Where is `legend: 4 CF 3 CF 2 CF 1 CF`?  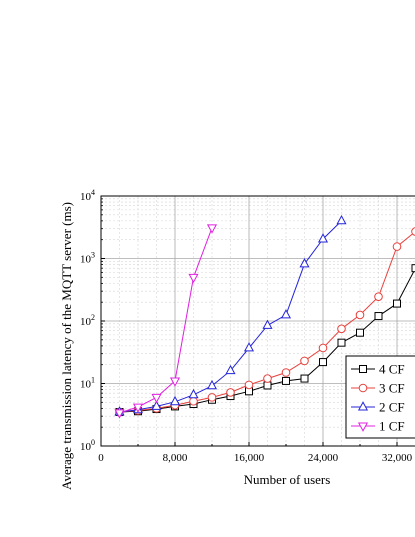
legend: 4 CF 3 CF 2 CF 1 CF is located at coordinates (380, 397).